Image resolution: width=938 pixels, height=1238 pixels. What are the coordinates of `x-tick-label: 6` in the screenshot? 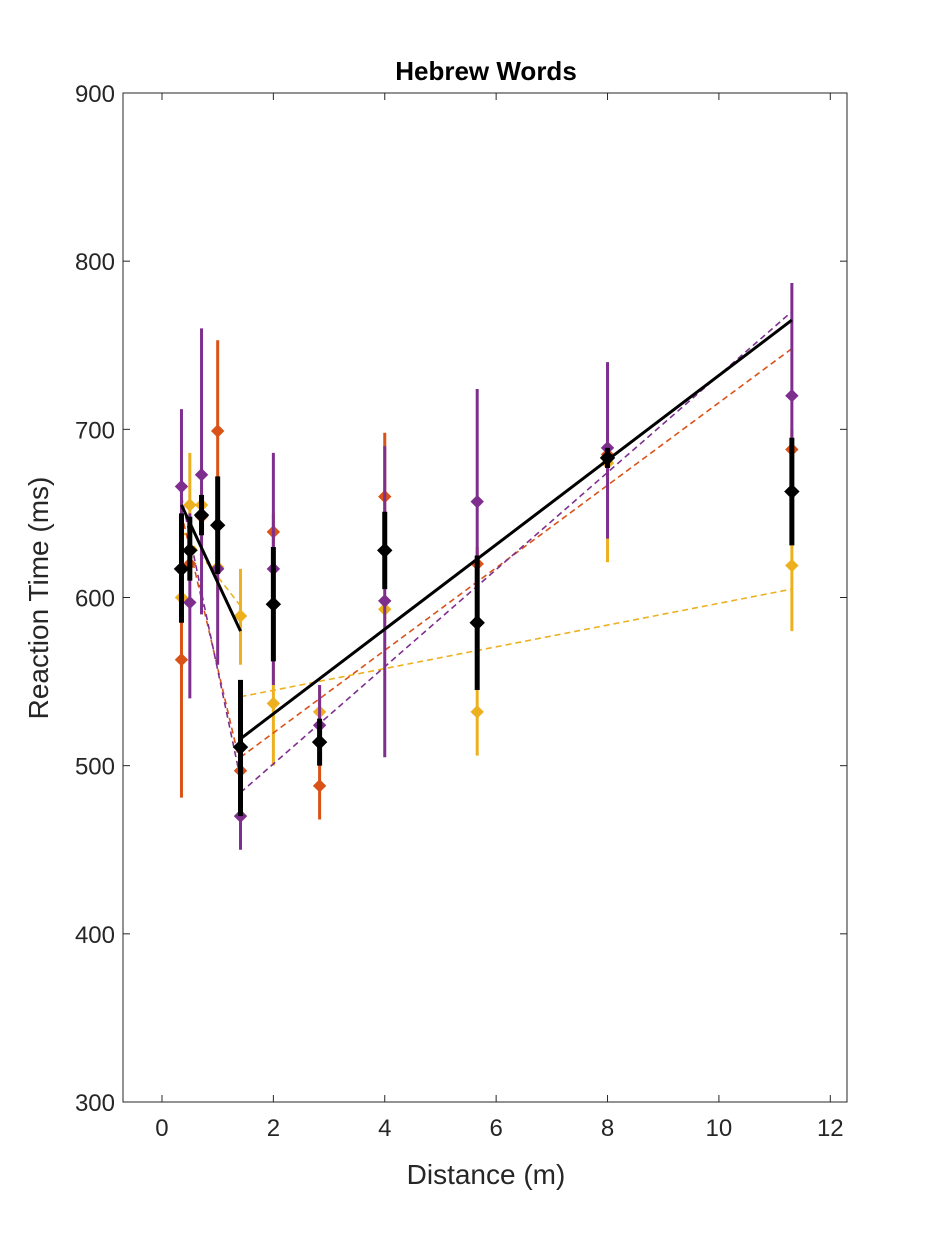 It's located at (495, 1128).